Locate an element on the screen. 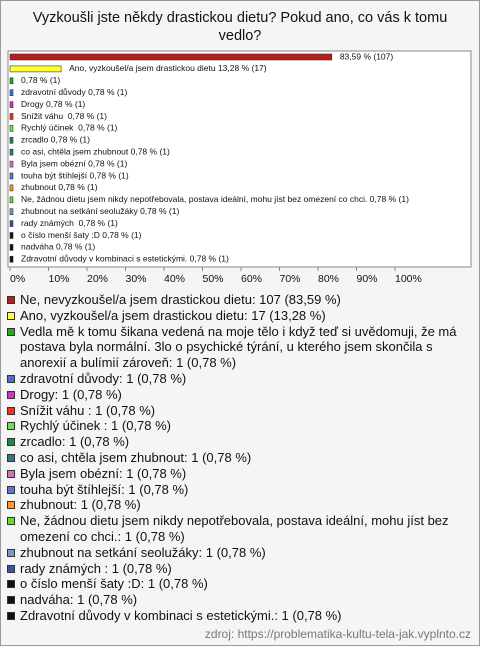 The width and height of the screenshot is (480, 646). x-tick-label: 60% is located at coordinates (251, 279).